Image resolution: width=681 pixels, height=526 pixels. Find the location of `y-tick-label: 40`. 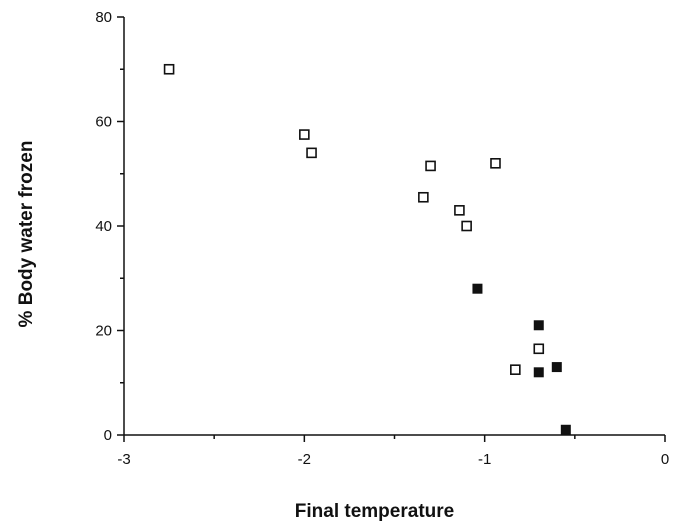

y-tick-label: 40 is located at coordinates (103, 226).